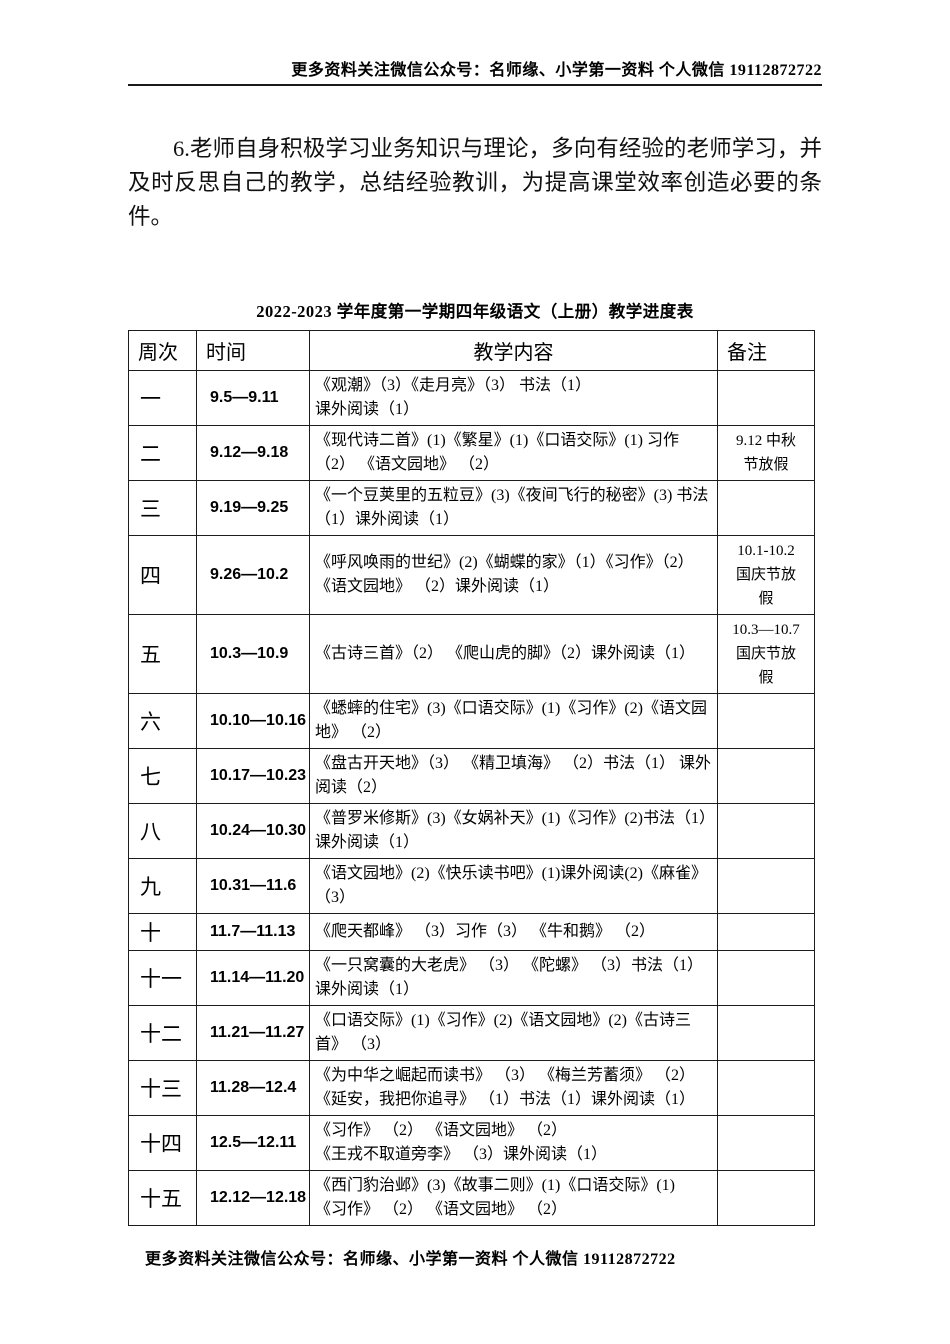  Describe the element at coordinates (513, 932) in the screenshot. I see `content-cell: 《爬天都峰》 （3）习作（3） 《牛和鹅》 （2）` at that location.